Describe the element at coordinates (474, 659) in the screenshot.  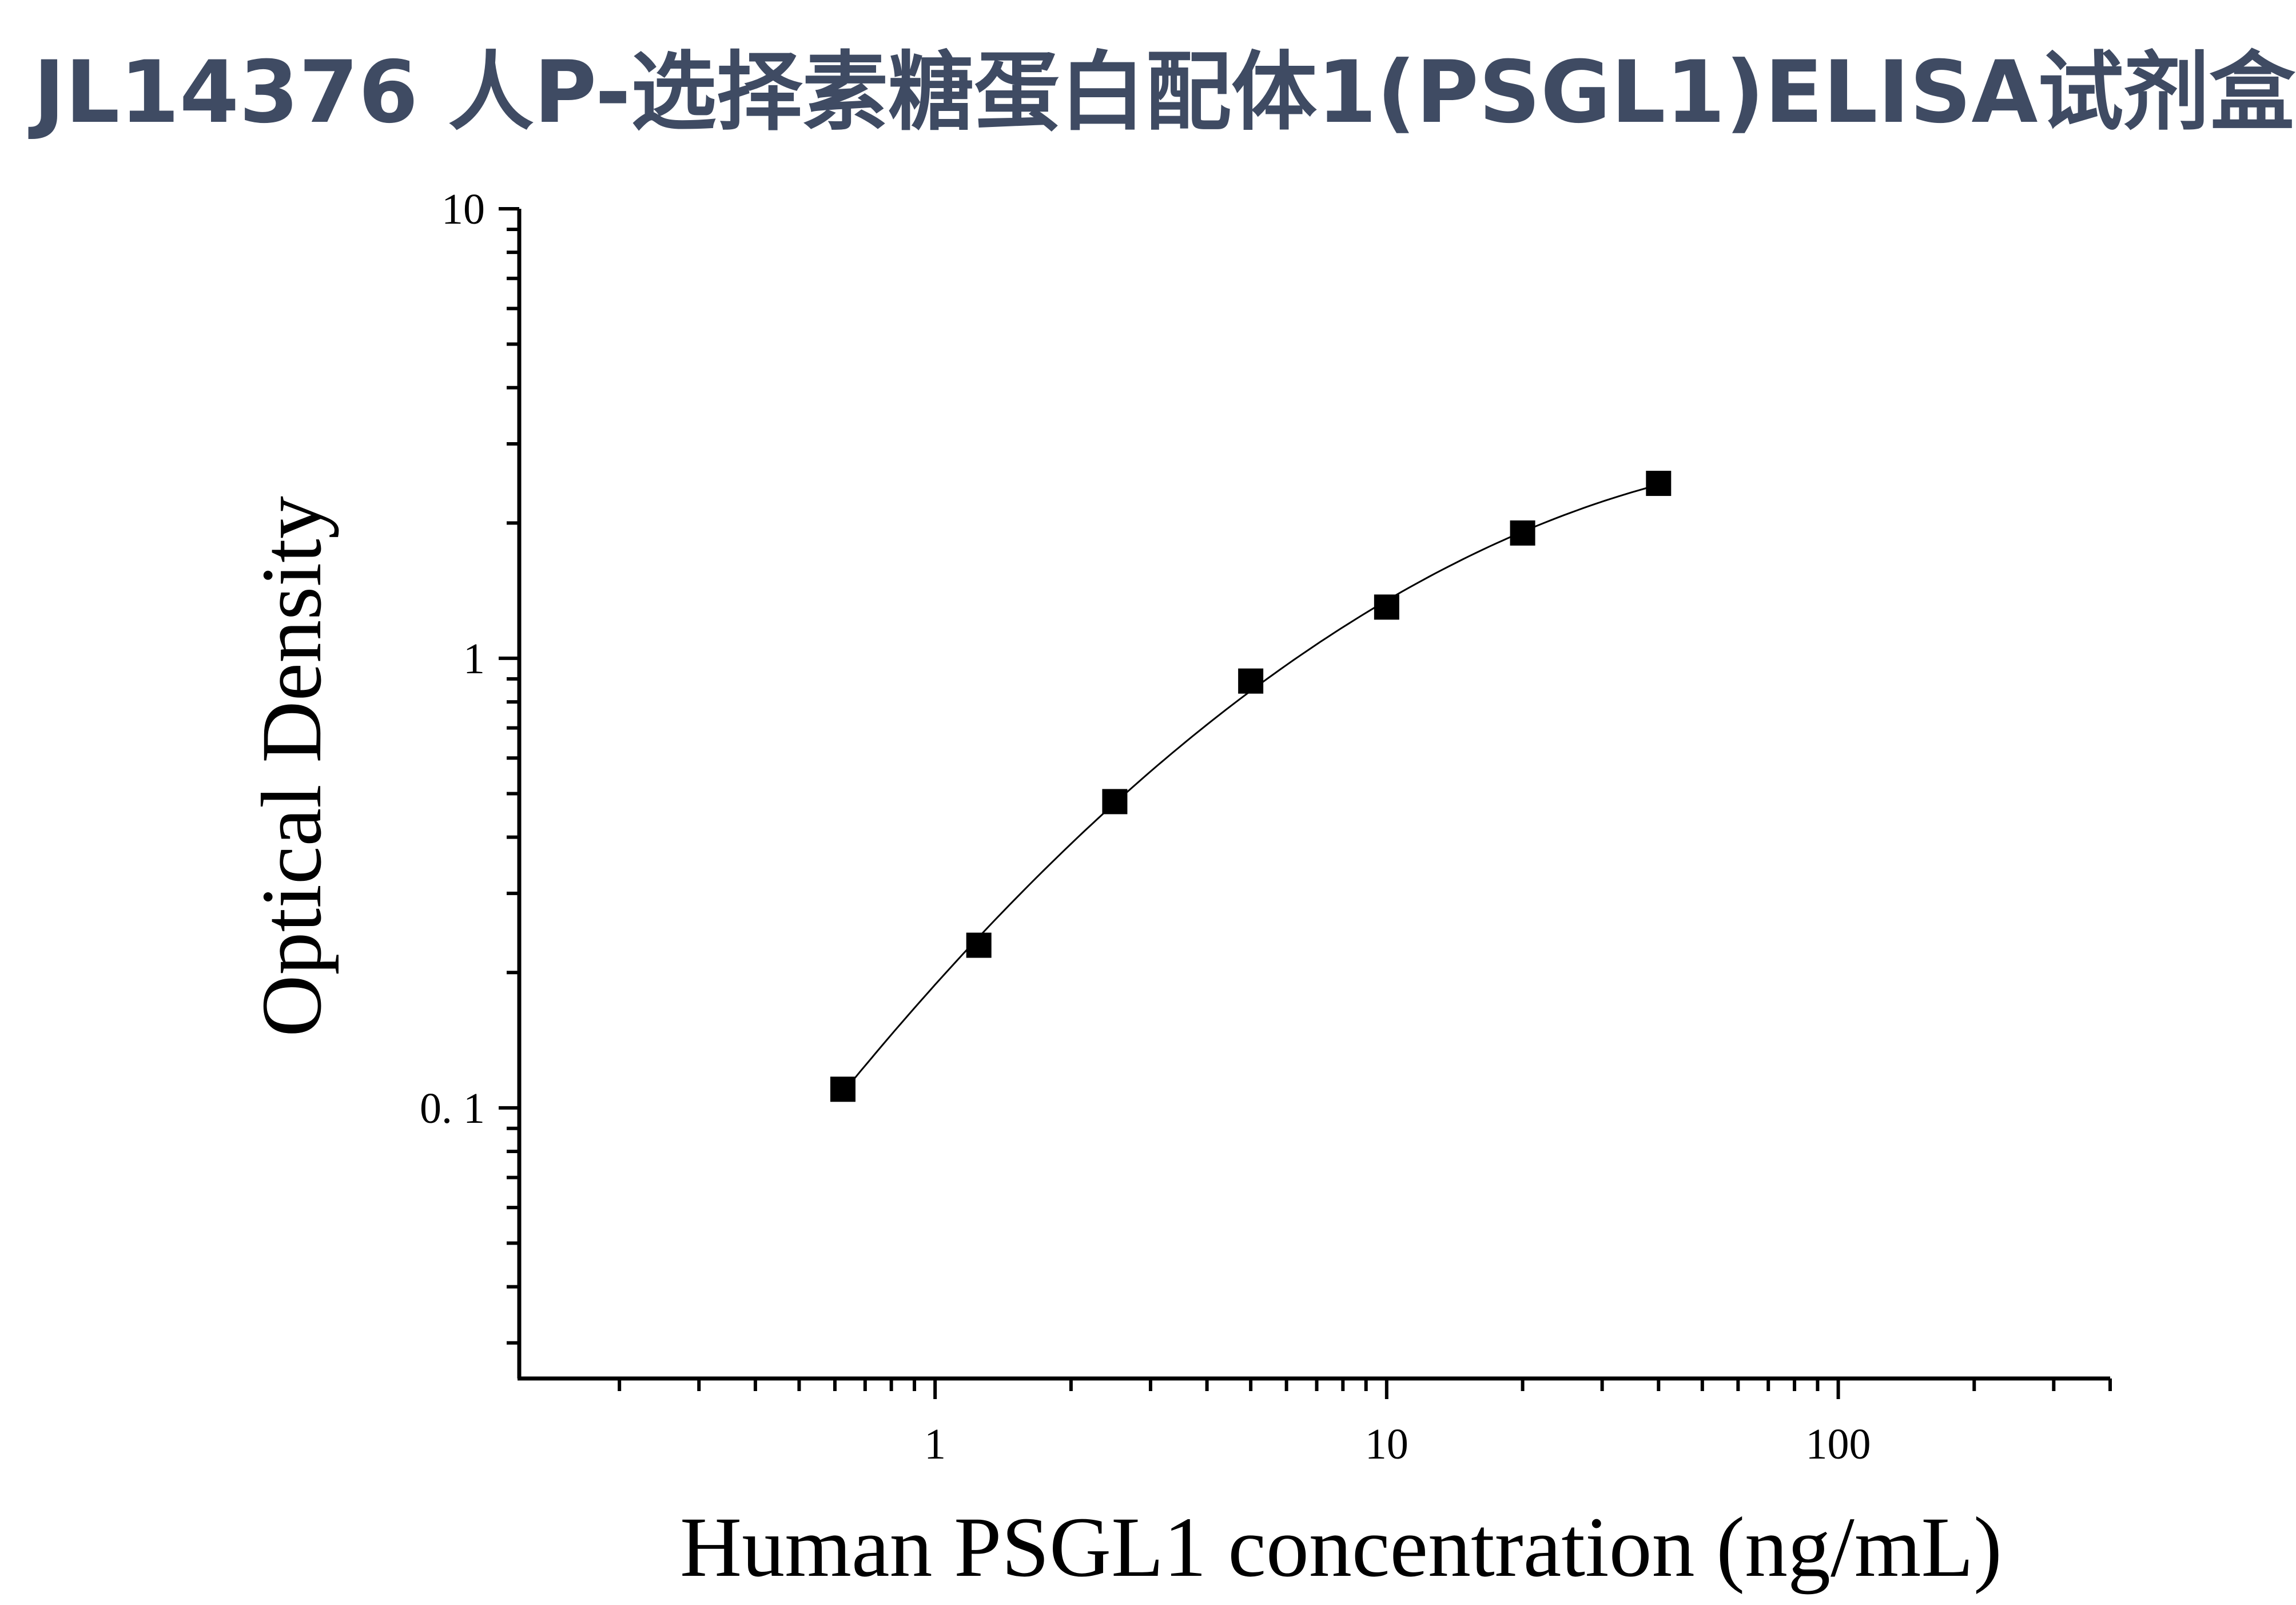
I see `y-tick-label: 1` at that location.